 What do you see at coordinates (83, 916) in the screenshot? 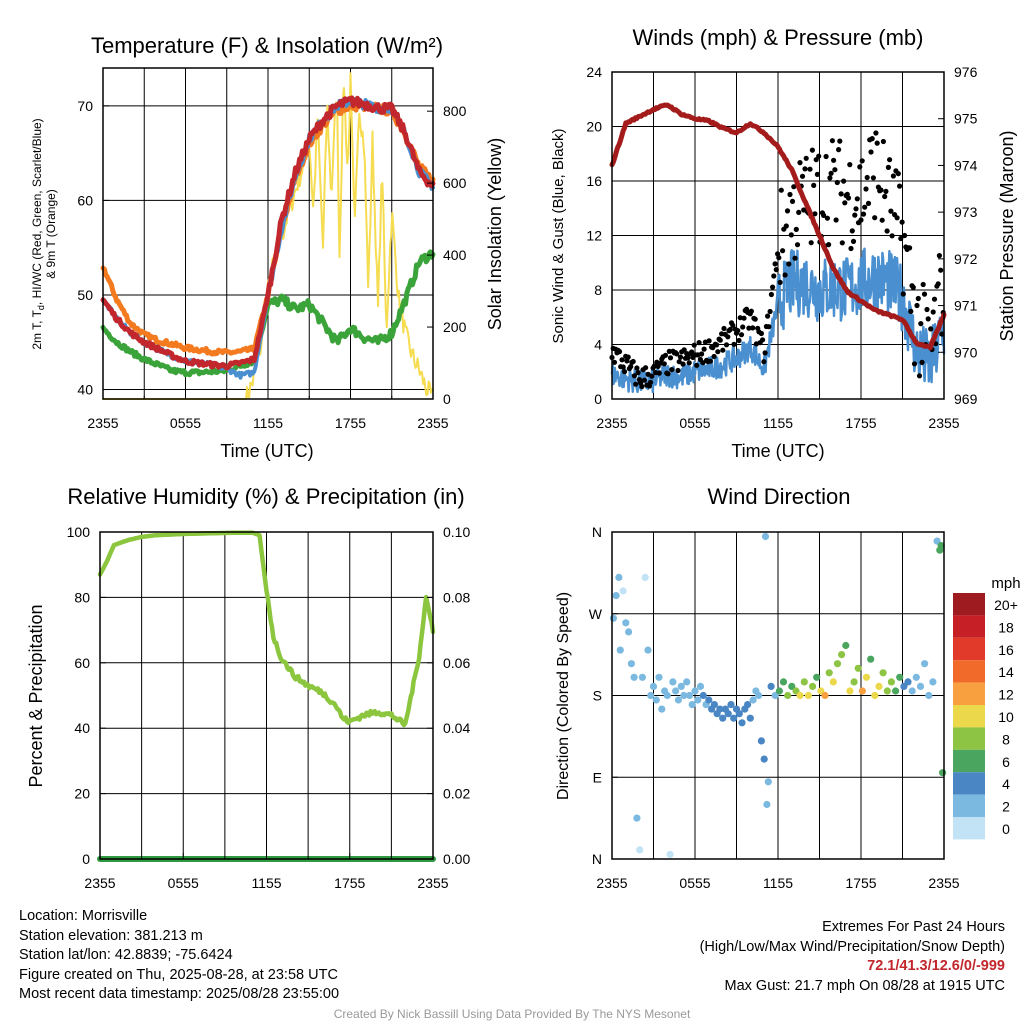
I see `station-location: Location: Morrisville` at bounding box center [83, 916].